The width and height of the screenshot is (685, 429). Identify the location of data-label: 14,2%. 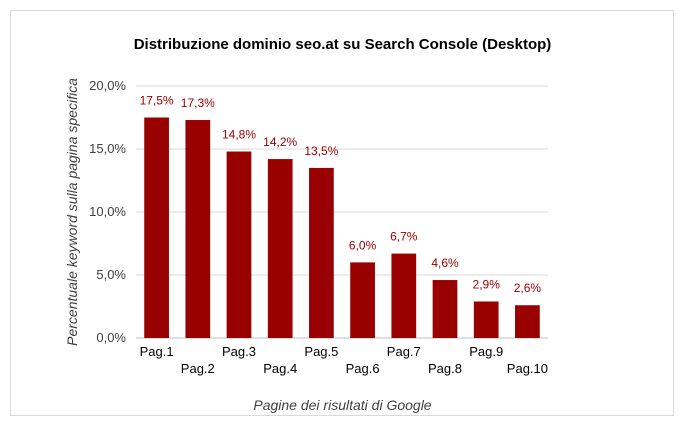
(280, 142).